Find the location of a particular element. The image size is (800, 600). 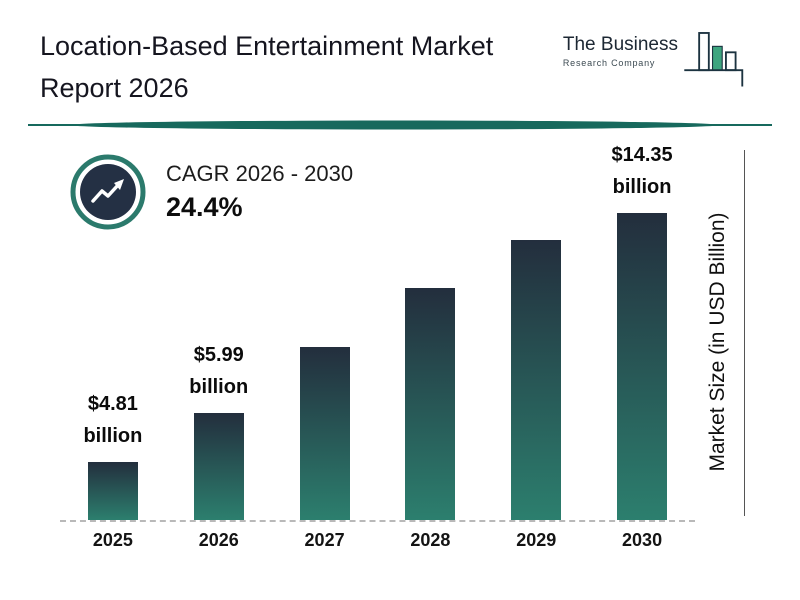

cagr-label: CAGR 2026 - 2030 is located at coordinates (260, 173).